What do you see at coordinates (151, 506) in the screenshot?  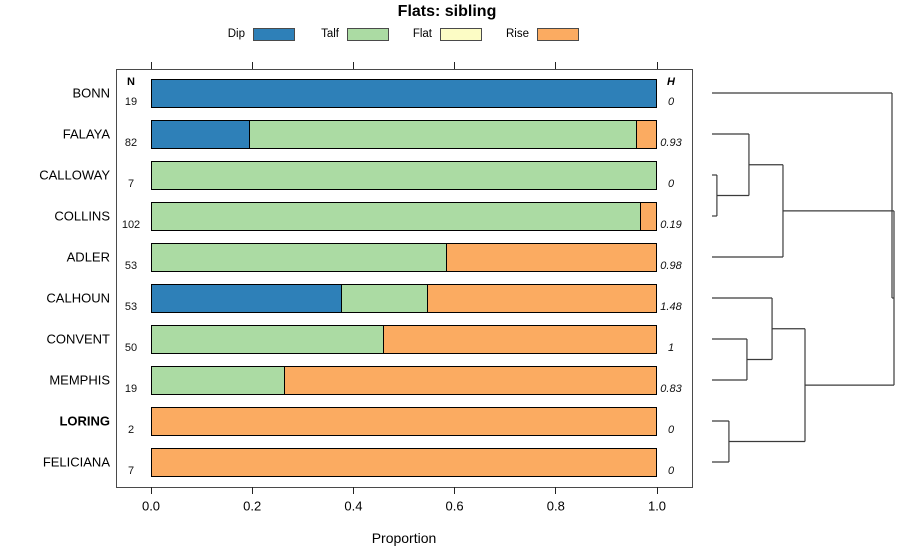 I see `x-tick-label: 0.0` at bounding box center [151, 506].